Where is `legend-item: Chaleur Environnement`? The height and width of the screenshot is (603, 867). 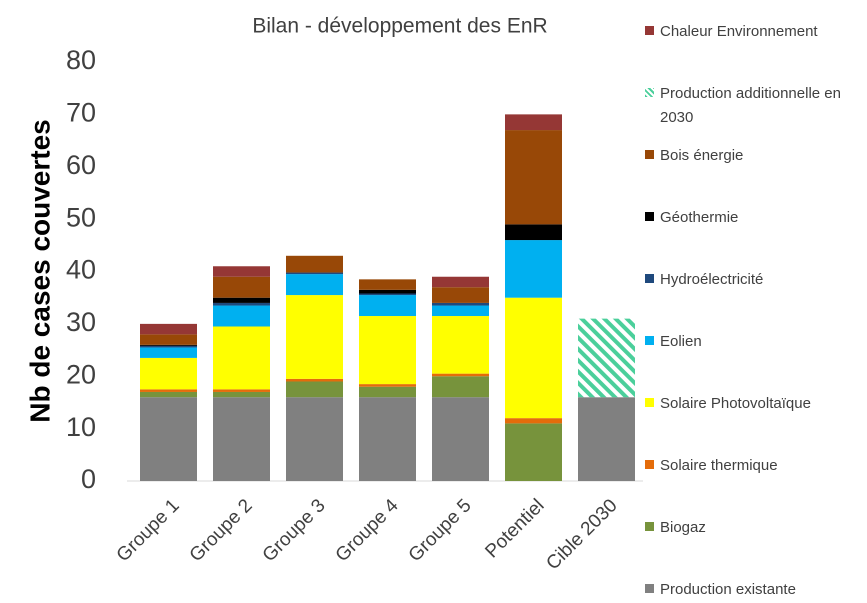
legend-item: Chaleur Environnement is located at coordinates (752, 32).